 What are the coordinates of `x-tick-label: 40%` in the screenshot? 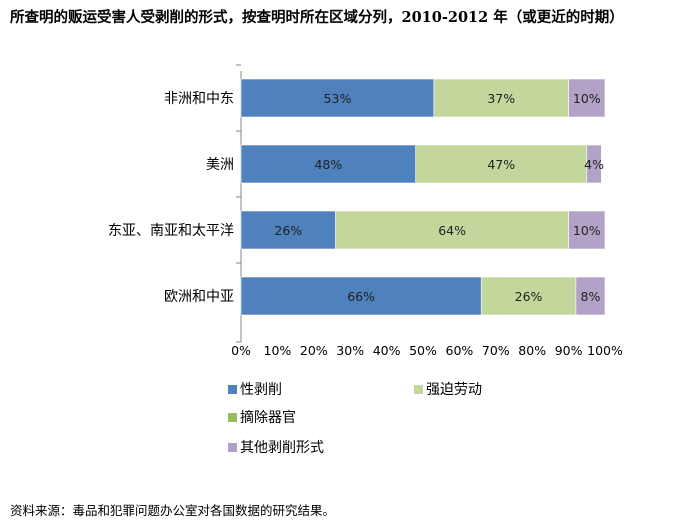 It's located at (387, 350).